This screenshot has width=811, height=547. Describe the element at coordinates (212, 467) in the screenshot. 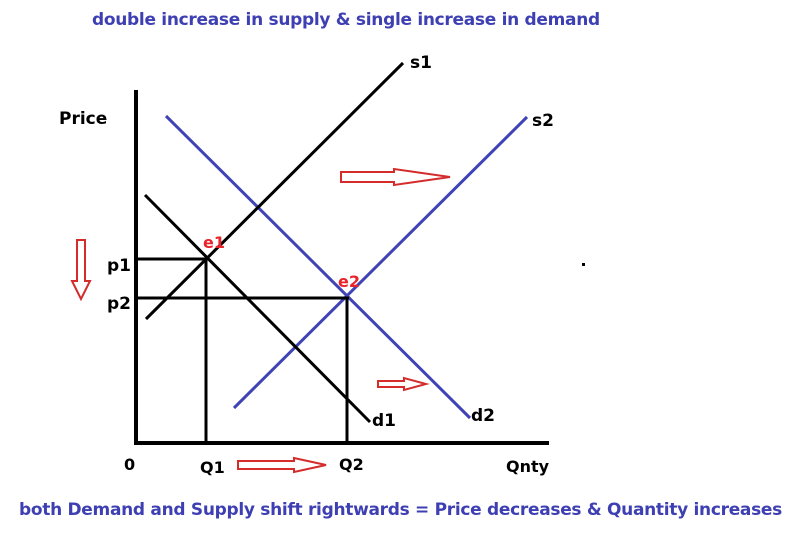

I see `q1-label: Q1` at that location.